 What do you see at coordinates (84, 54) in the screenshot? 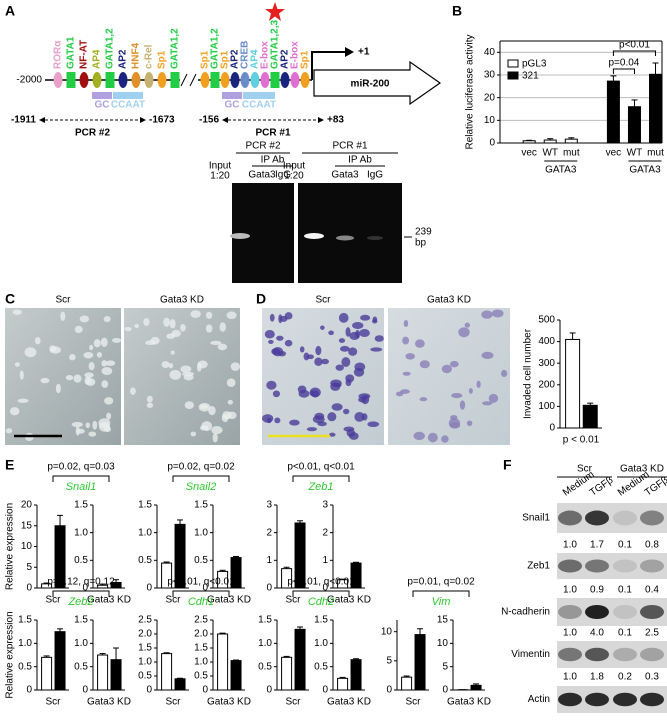
I see `tf-label: NF-AT` at bounding box center [84, 54].